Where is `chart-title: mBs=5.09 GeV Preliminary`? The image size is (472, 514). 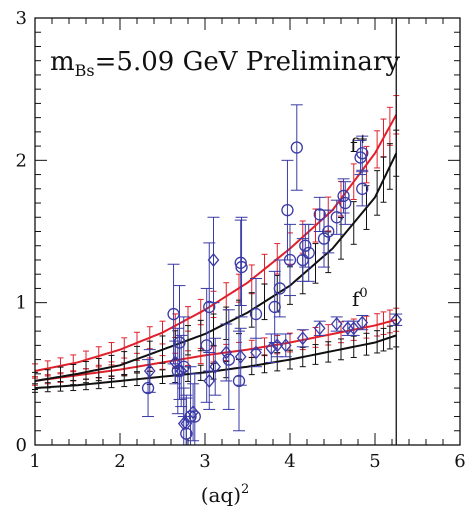 chart-title: mBs=5.09 GeV Preliminary is located at coordinates (225, 63).